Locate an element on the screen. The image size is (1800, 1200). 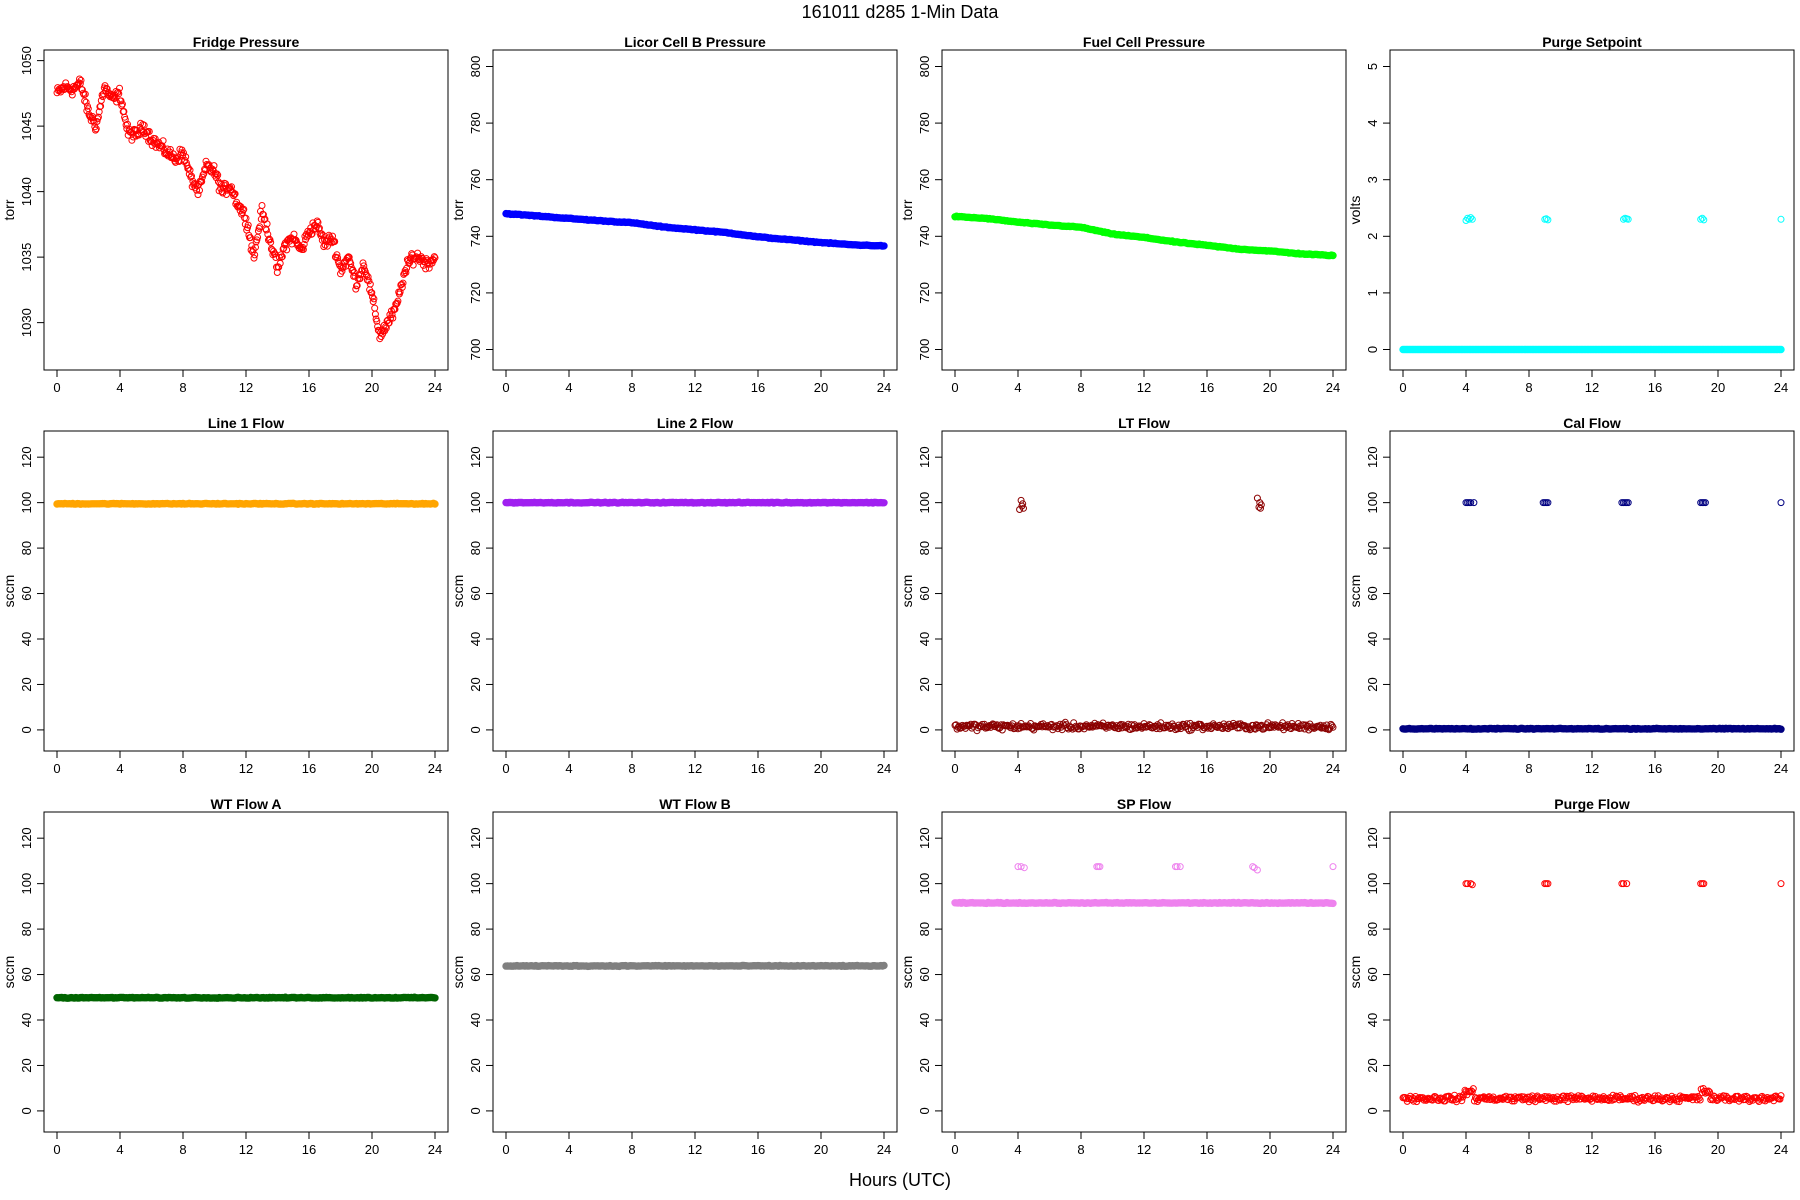
chart-title: WT Flow A is located at coordinates (245, 804).